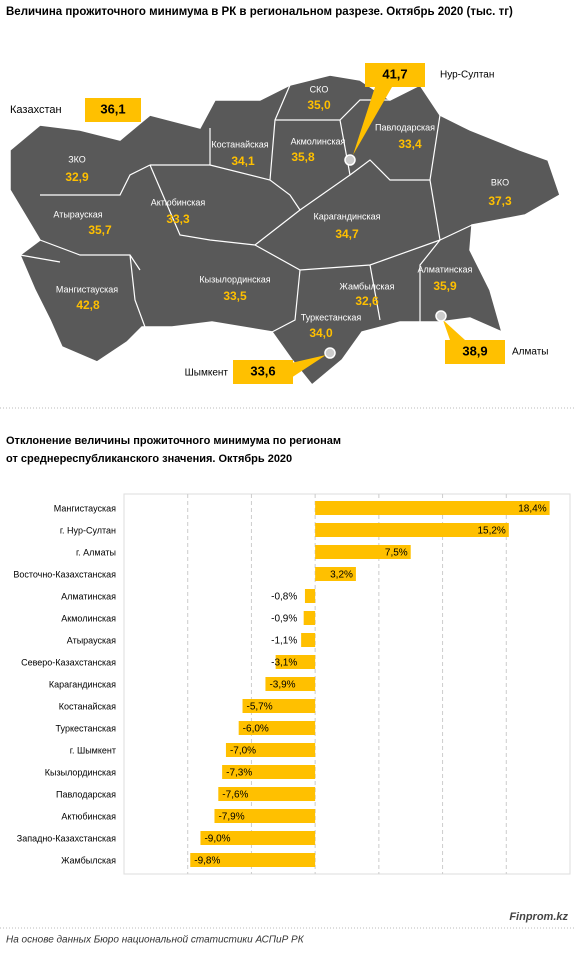 The height and width of the screenshot is (954, 576). Describe the element at coordinates (284, 597) in the screenshot. I see `value-label: -0,8%` at that location.